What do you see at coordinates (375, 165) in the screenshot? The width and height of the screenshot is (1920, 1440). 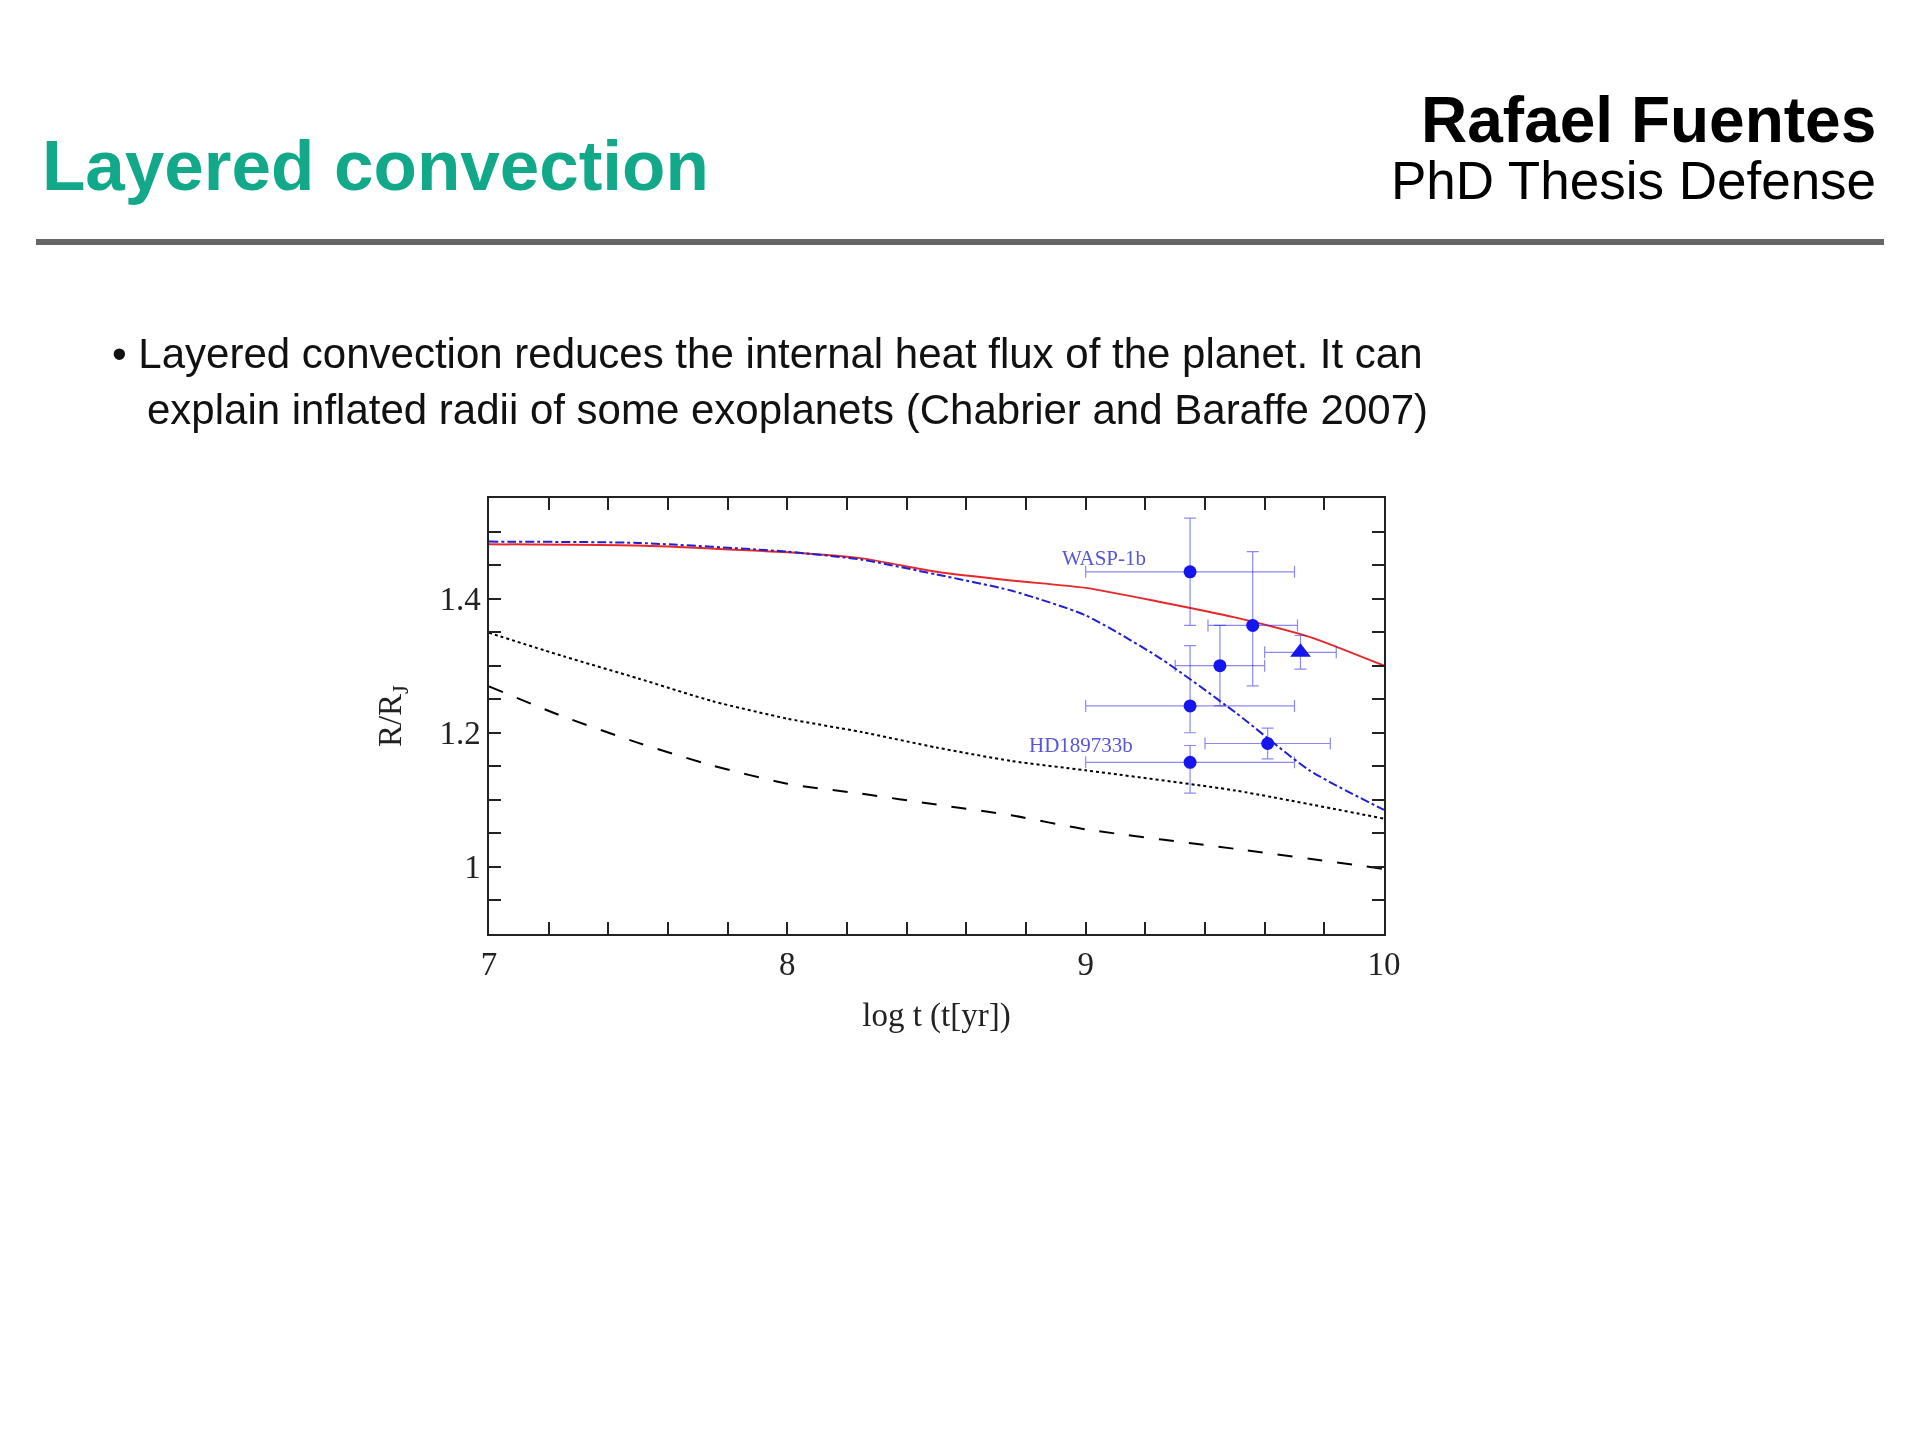 I see `chart-title: Layered convection` at bounding box center [375, 165].